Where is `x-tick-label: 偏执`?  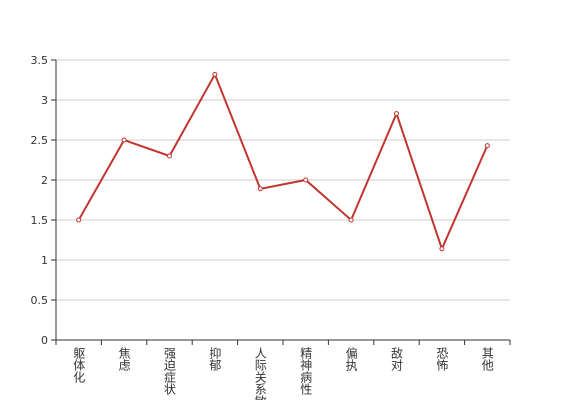 x-tick-label: 偏执 is located at coordinates (351, 359).